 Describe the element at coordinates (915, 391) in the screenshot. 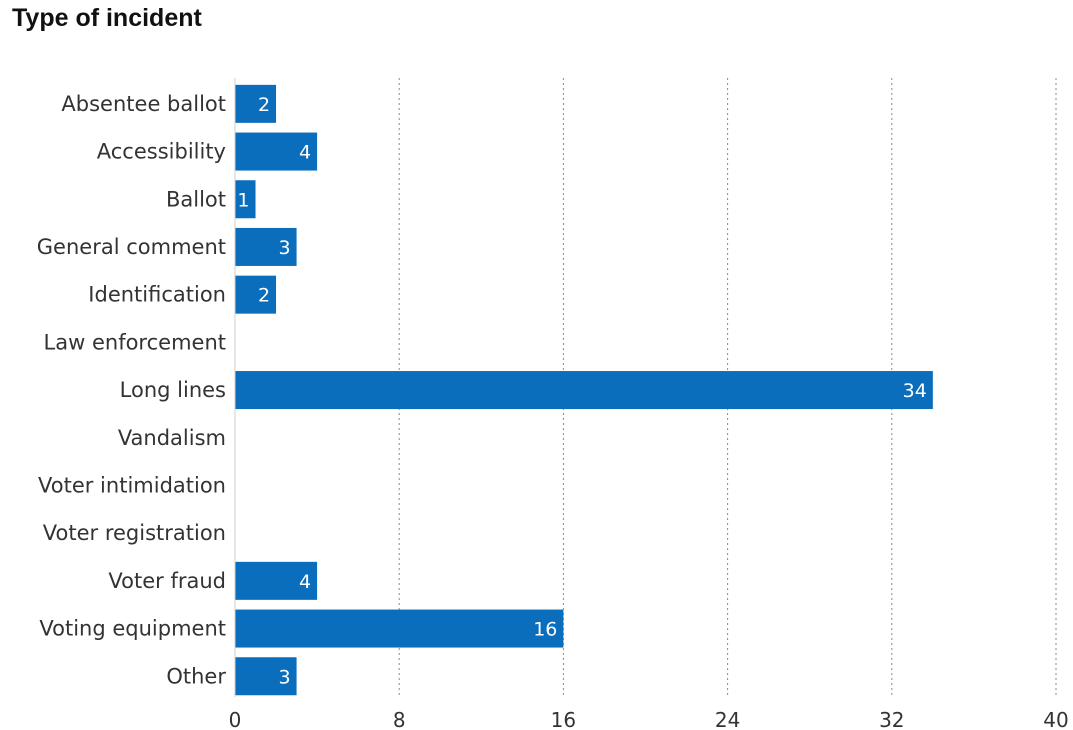

I see `data-label: 34` at that location.